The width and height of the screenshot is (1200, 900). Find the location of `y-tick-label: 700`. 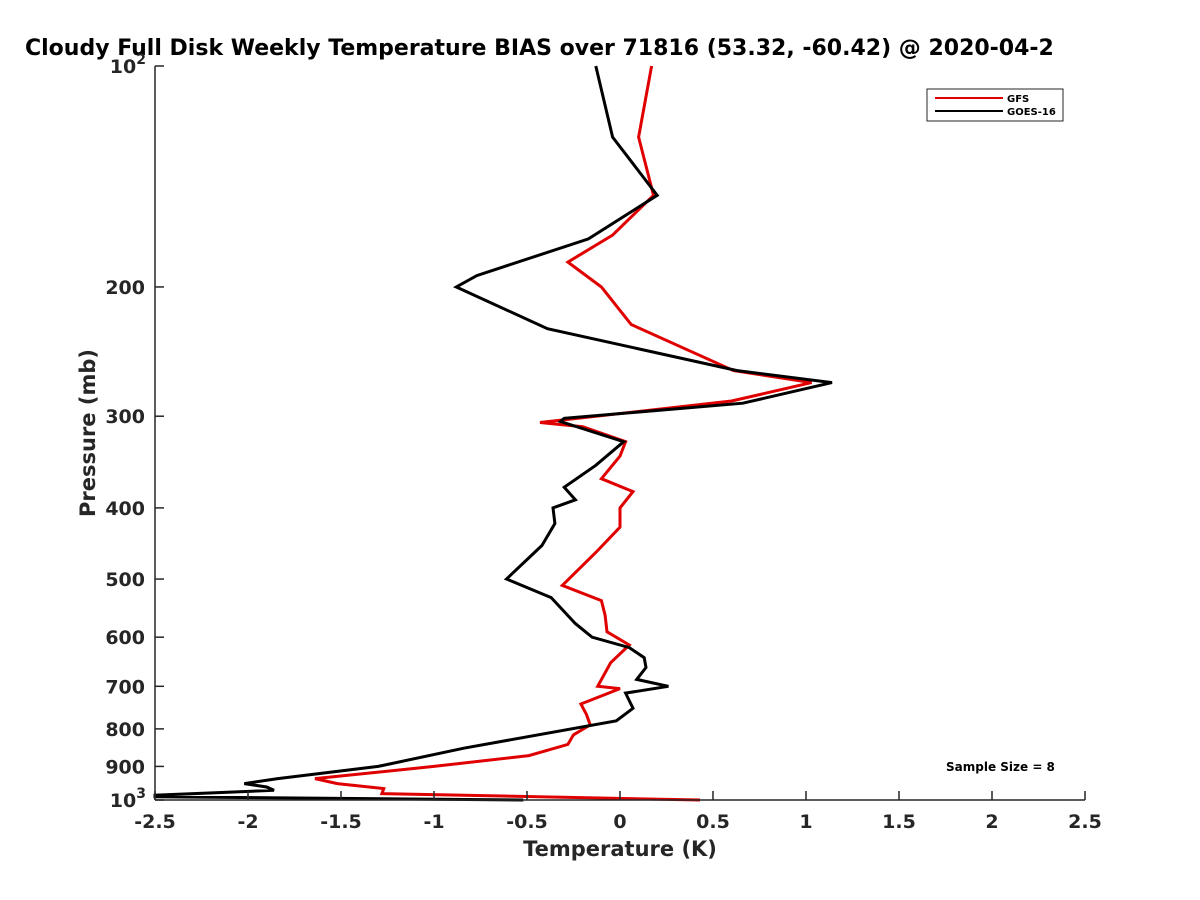

y-tick-label: 700 is located at coordinates (125, 687).